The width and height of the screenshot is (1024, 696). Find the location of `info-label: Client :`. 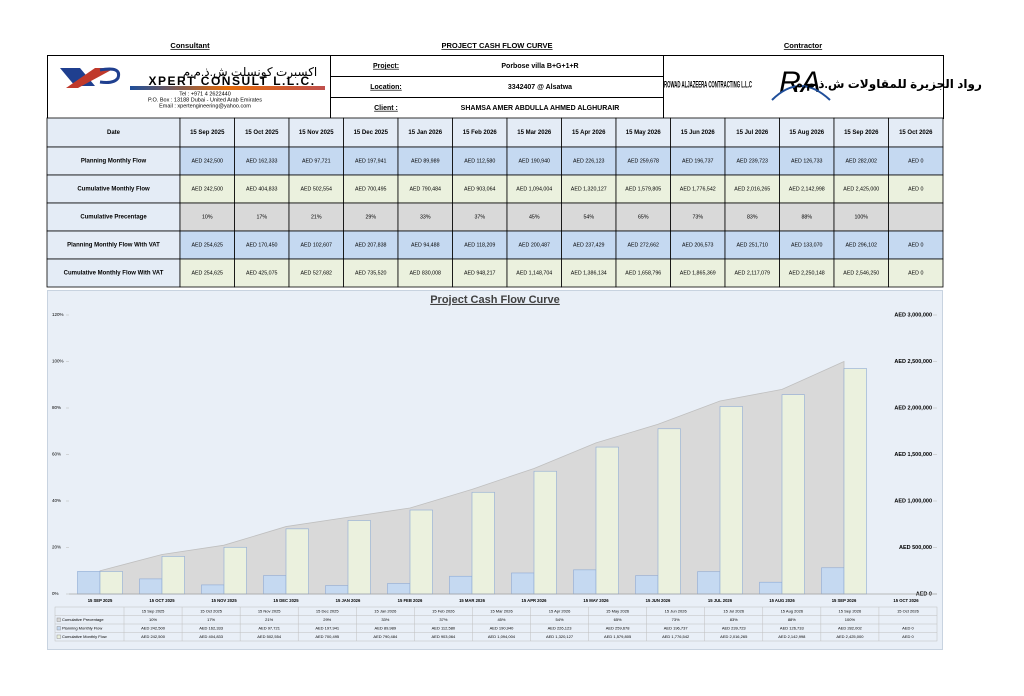

info-label: Client : is located at coordinates (386, 108).